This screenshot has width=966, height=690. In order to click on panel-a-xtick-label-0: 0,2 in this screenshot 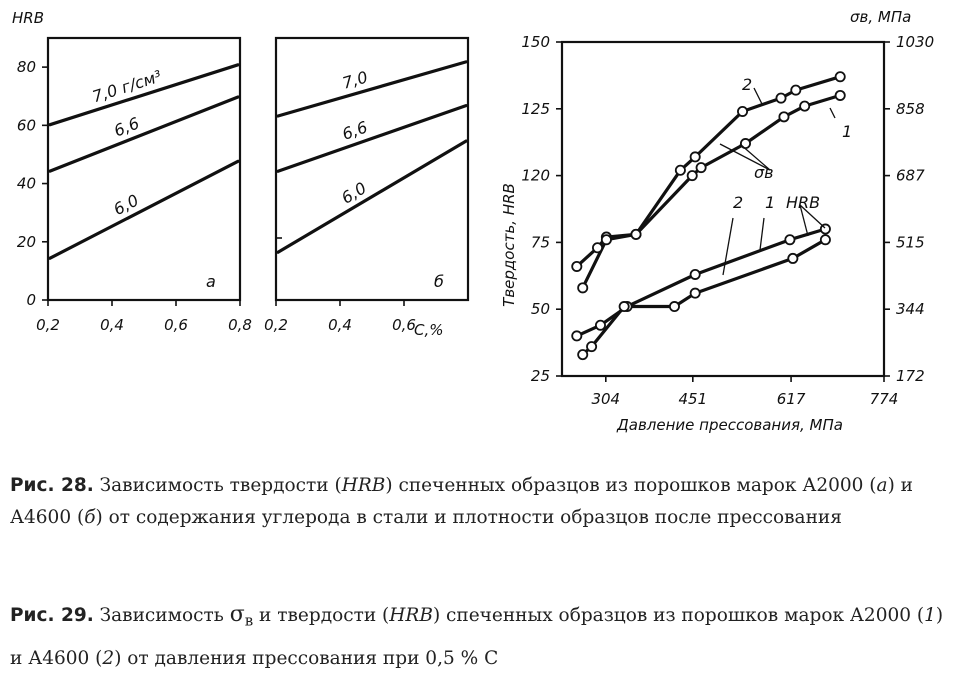, I will do `click(48, 325)`.